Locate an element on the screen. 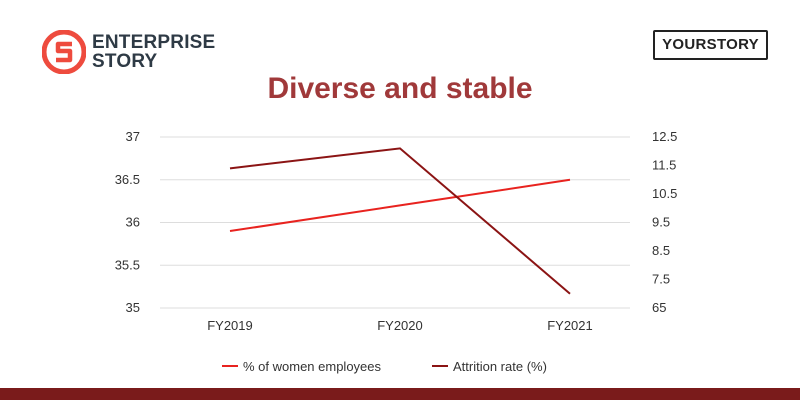  x-tick-label: FY2021 is located at coordinates (570, 325).